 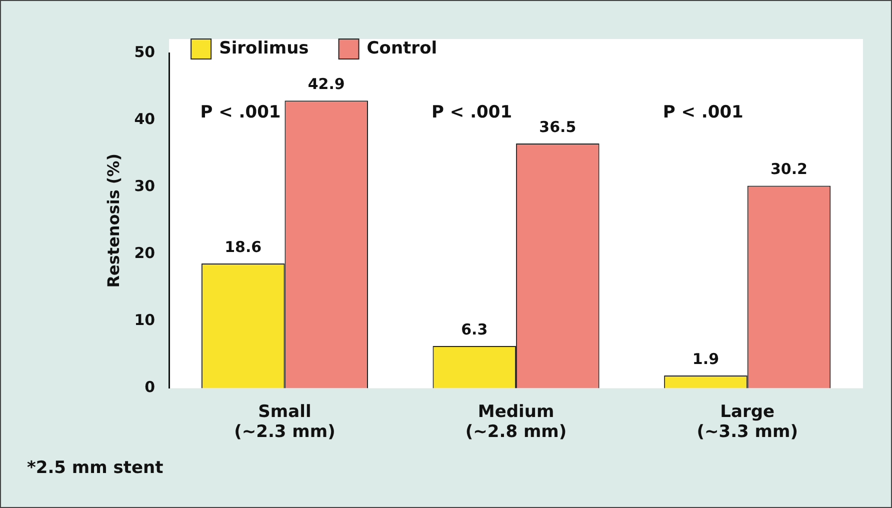 I want to click on x-tick-label: Small (~2.3 mm), so click(x=285, y=422).